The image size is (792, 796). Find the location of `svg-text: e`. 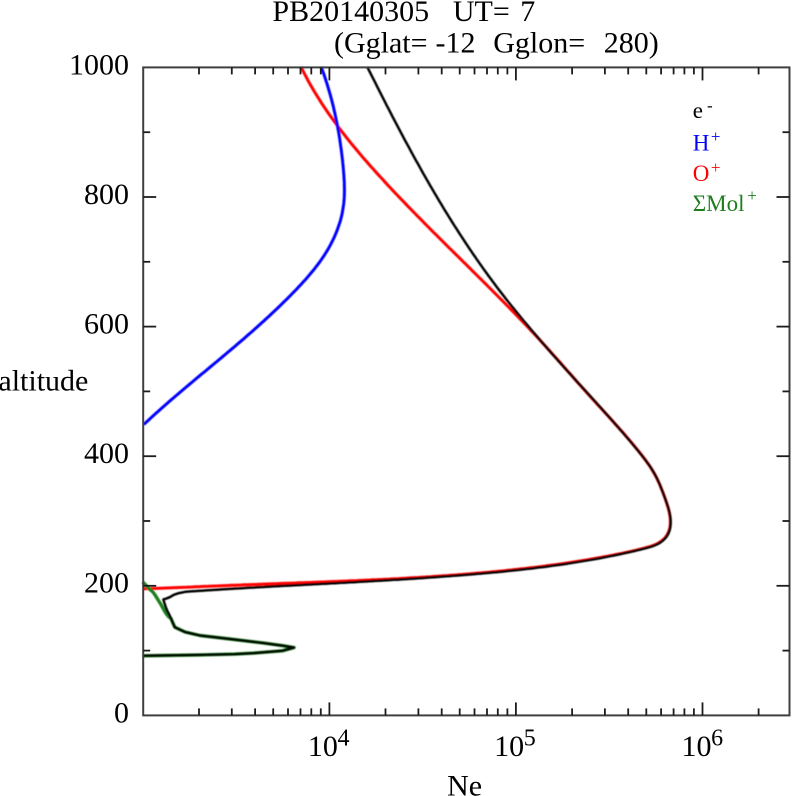

svg-text: e is located at coordinates (698, 110).